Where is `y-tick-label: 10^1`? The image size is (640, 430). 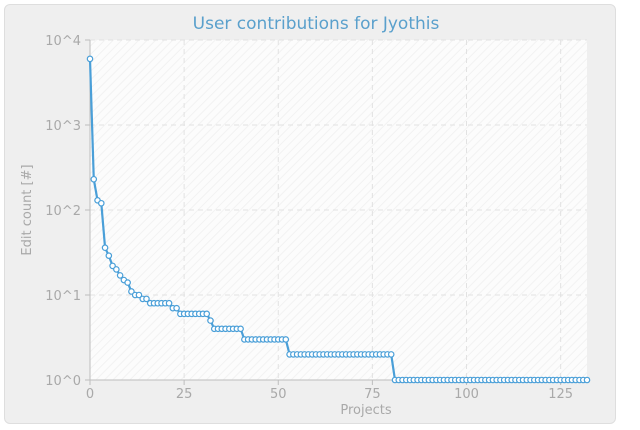 y-tick-label: 10^1 is located at coordinates (63, 296).